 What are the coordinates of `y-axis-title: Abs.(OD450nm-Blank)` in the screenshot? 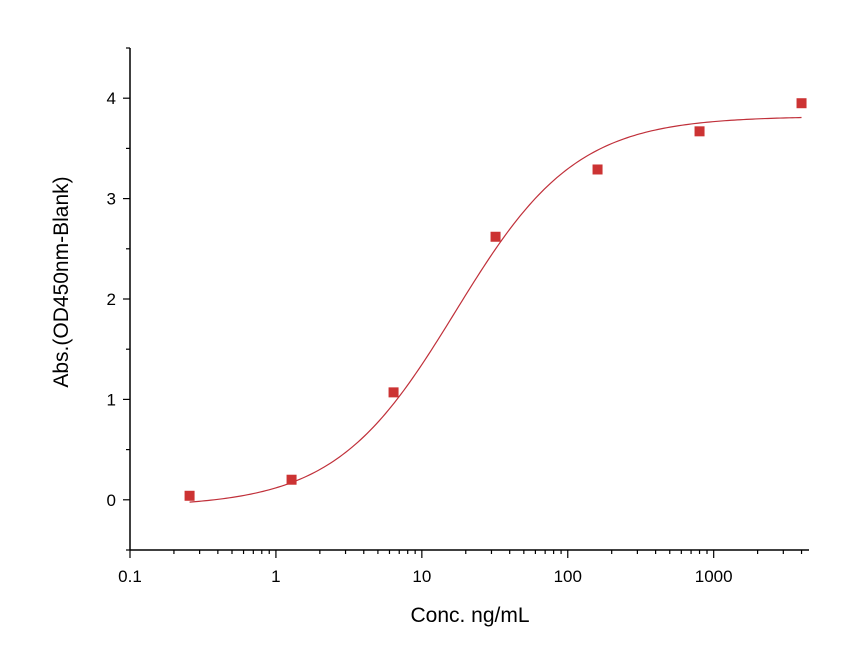 It's located at (61, 281).